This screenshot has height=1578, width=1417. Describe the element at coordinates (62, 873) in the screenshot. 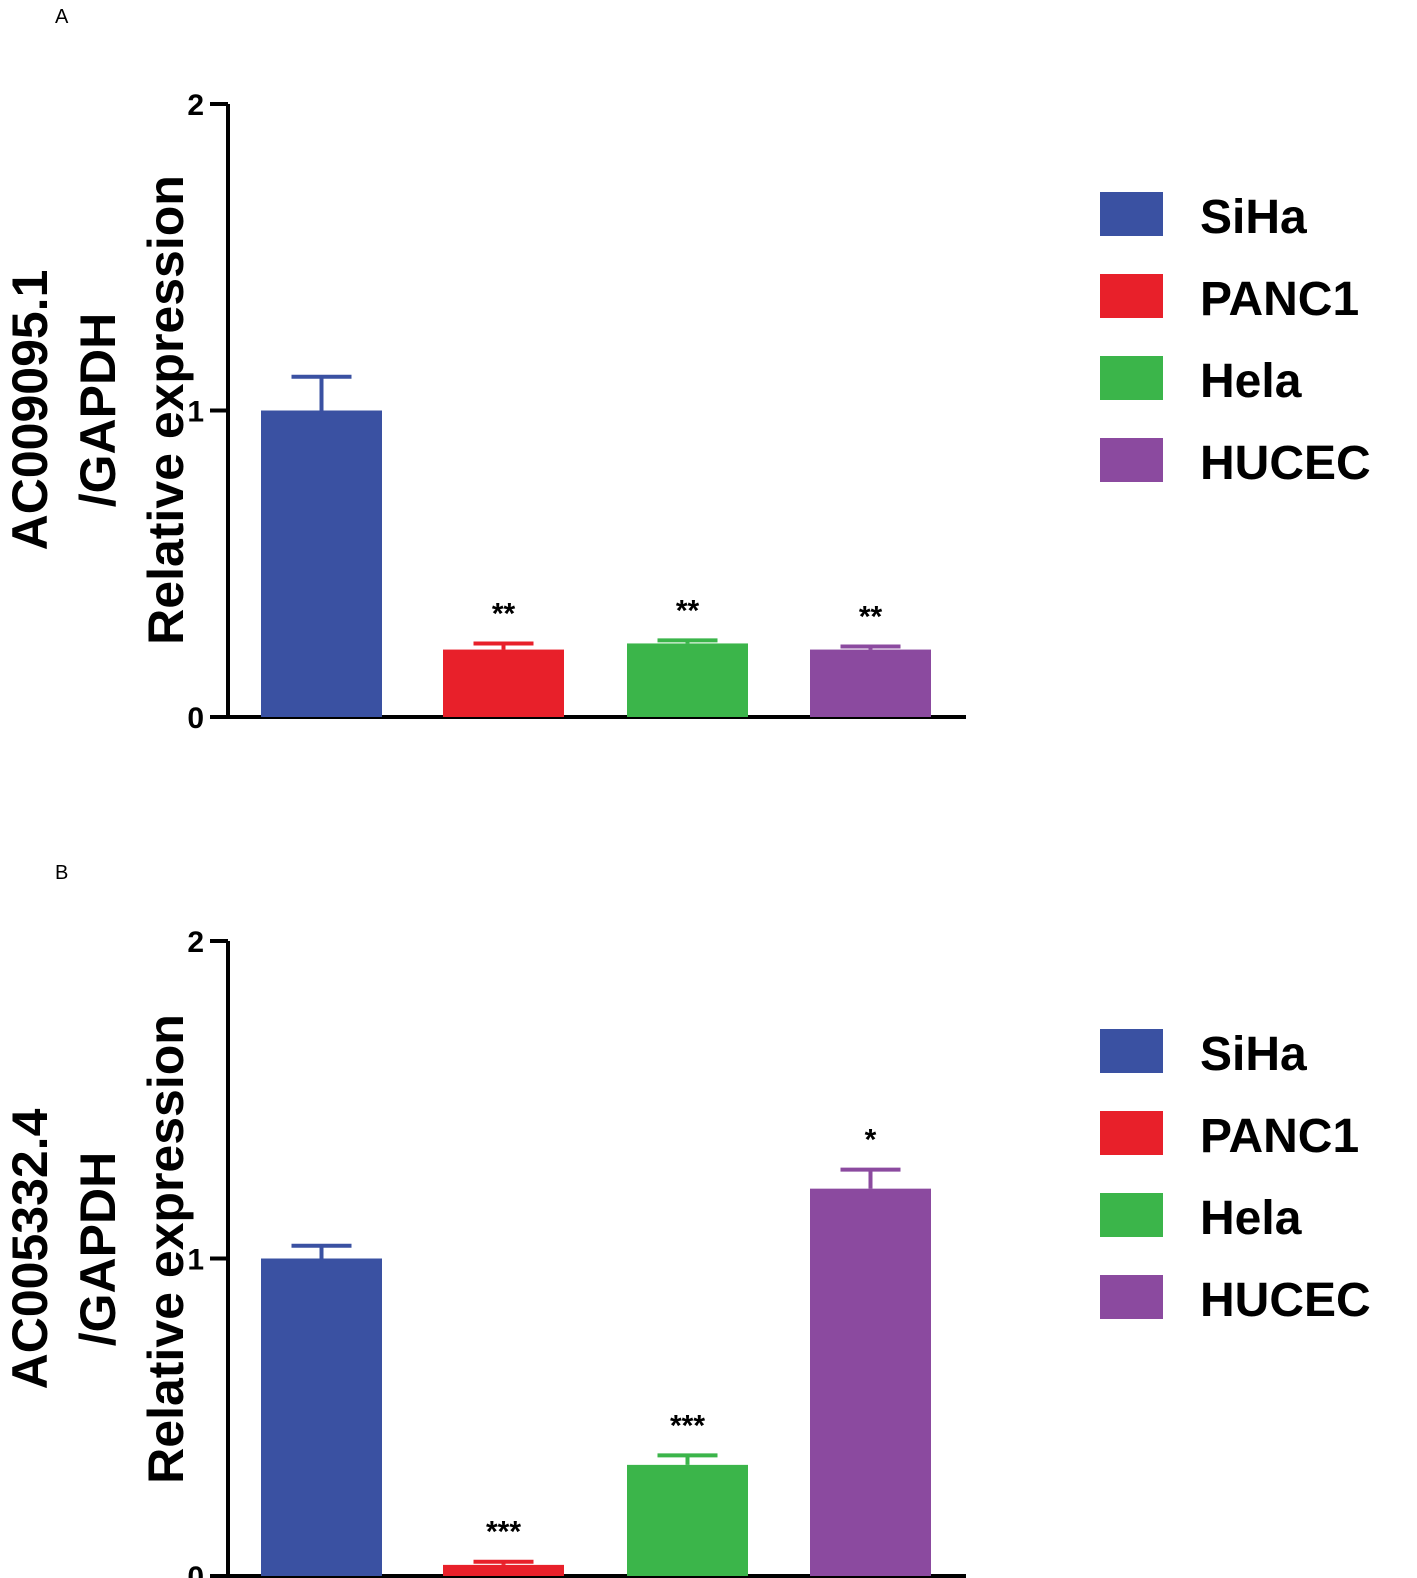

I see `panel-letter-b: B` at that location.